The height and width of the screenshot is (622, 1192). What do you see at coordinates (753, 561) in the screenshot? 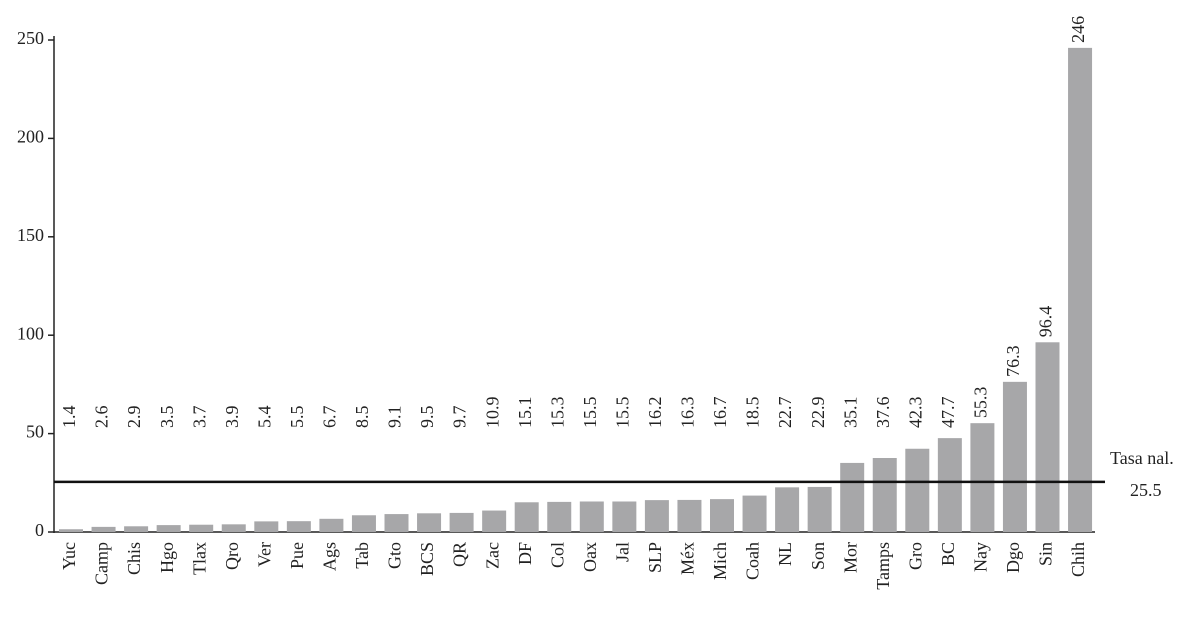
I see `x-tick-label: Coah` at bounding box center [753, 561].